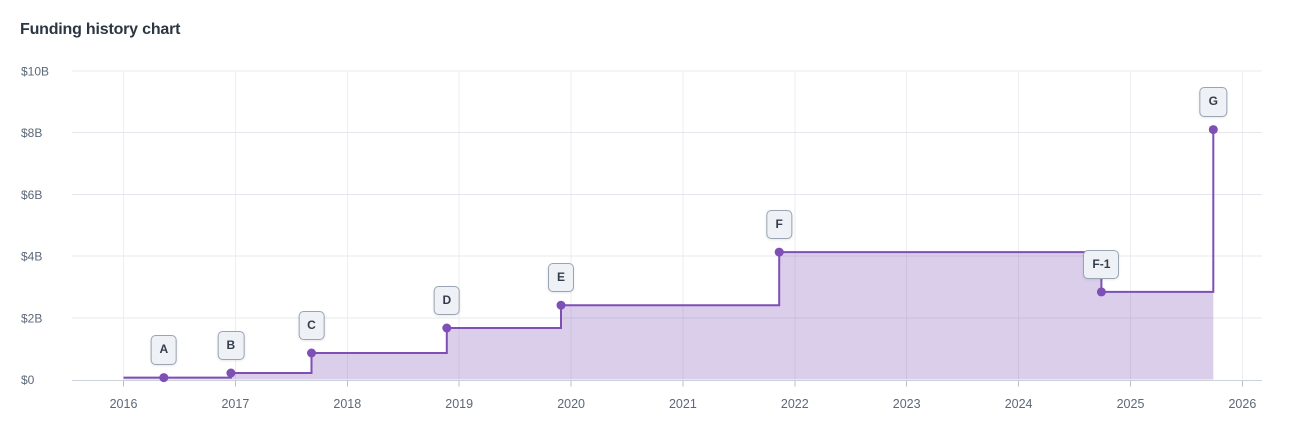 This screenshot has height=434, width=1291. What do you see at coordinates (311, 325) in the screenshot?
I see `round-label-c: C` at bounding box center [311, 325].